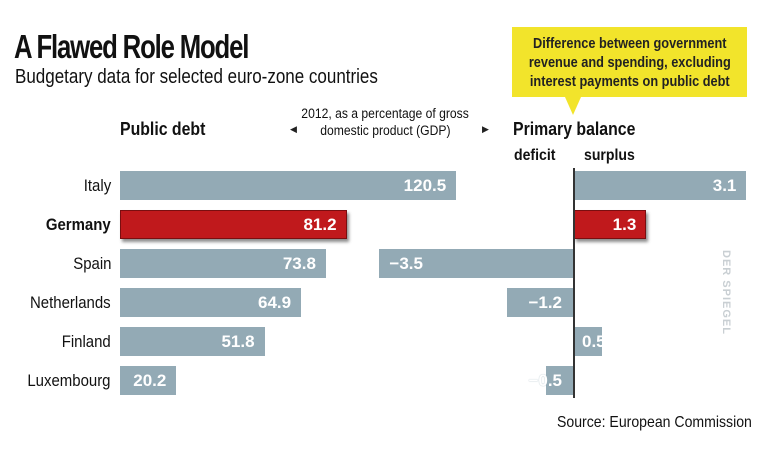 This screenshot has height=473, width=767. Describe the element at coordinates (609, 155) in the screenshot. I see `surplus-label: surplus` at that location.